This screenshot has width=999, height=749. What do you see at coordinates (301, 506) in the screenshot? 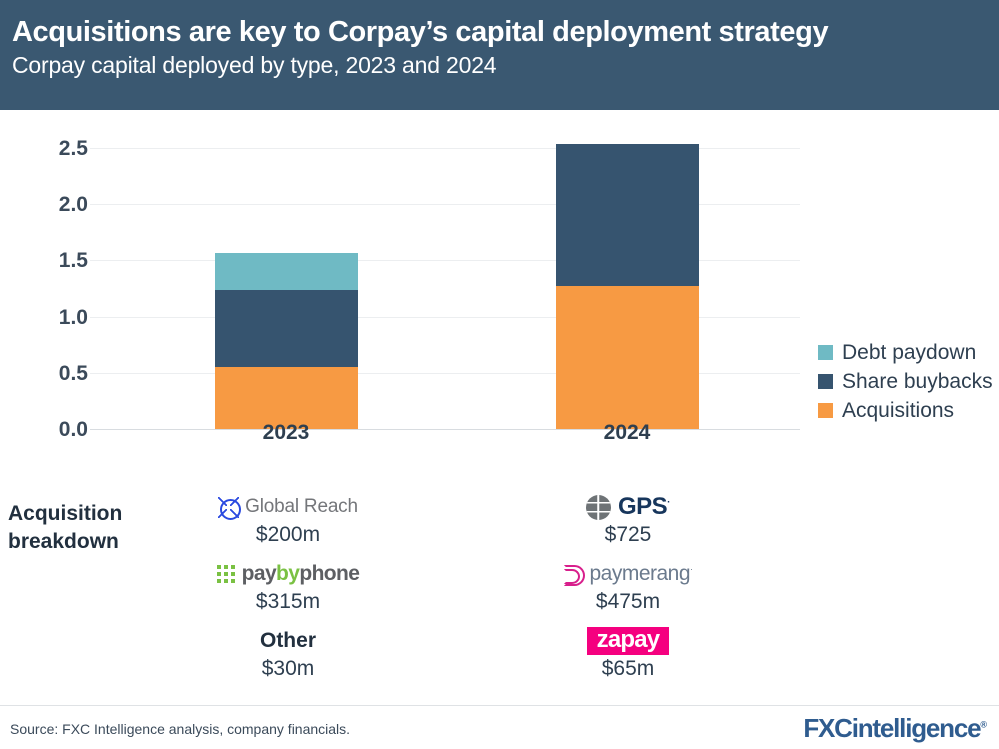
I see `global-reach-wordmark: Global Reach` at bounding box center [301, 506].